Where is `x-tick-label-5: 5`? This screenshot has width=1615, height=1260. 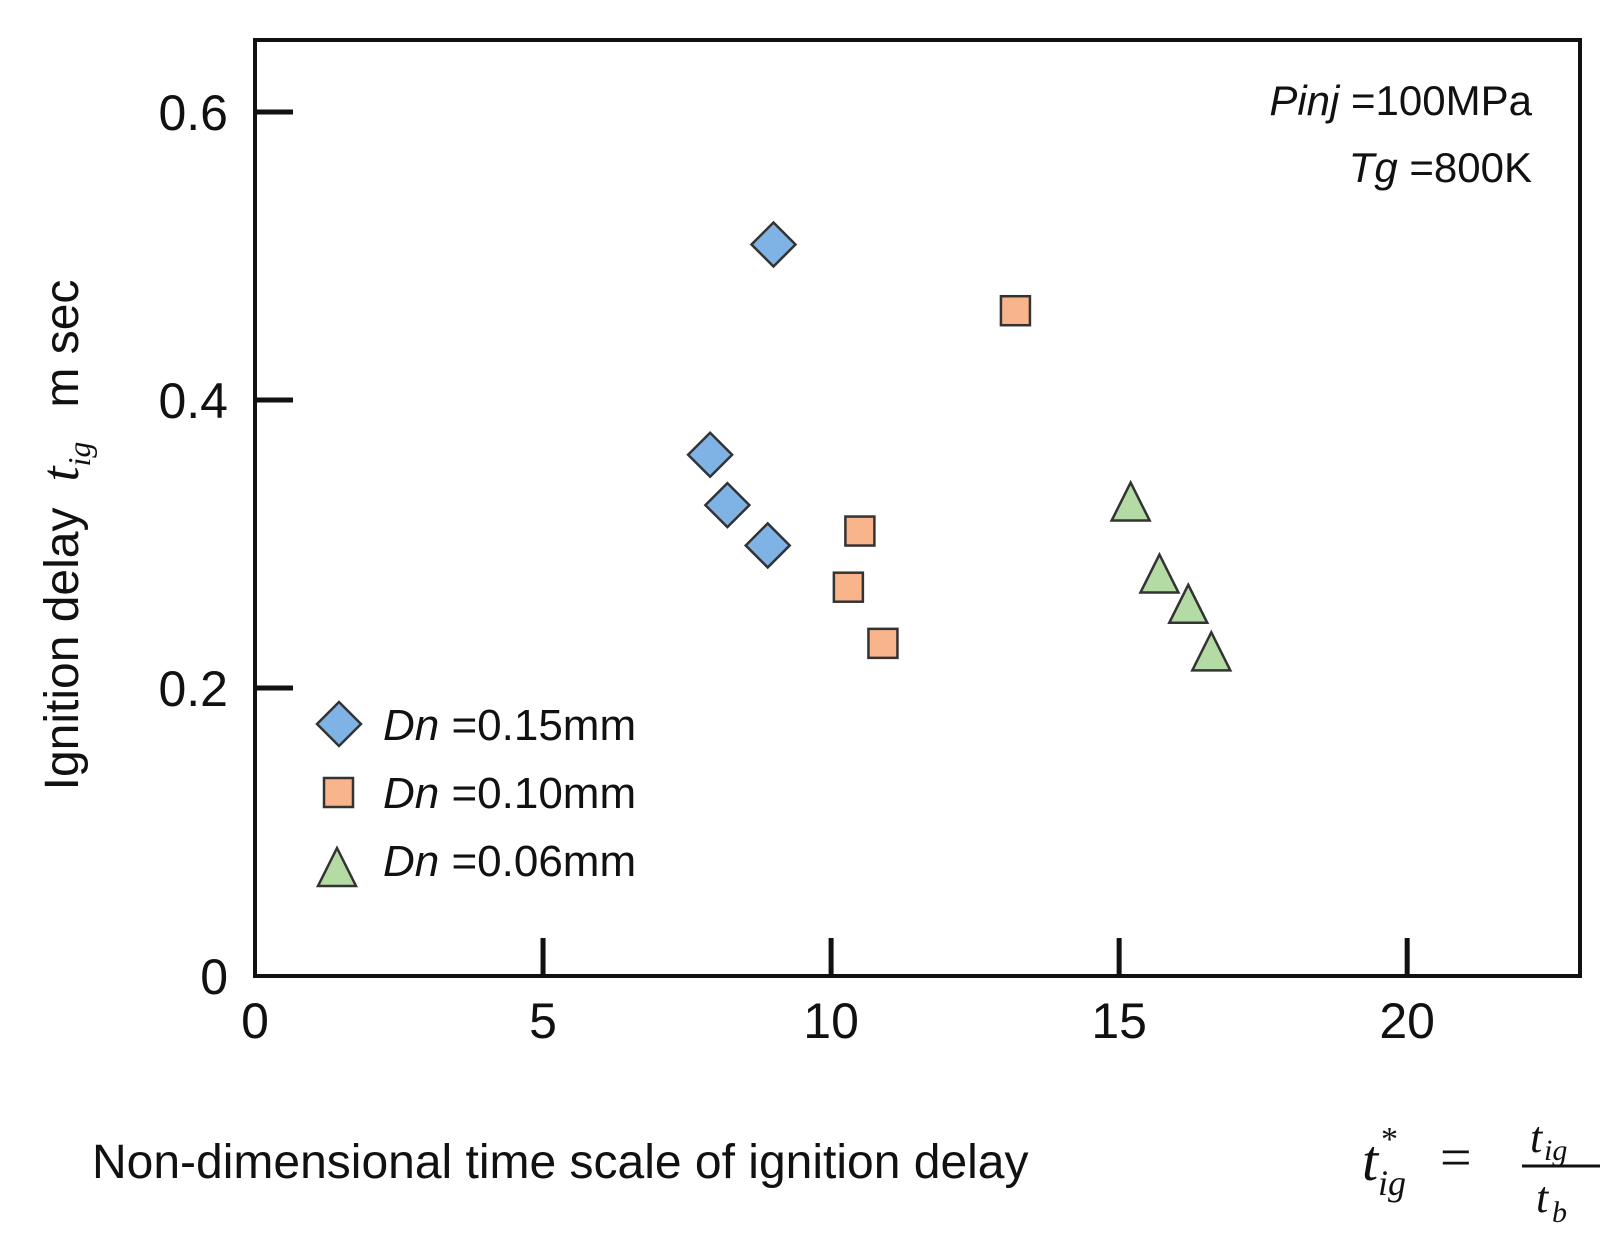
x-tick-label-5: 5 is located at coordinates (543, 1021).